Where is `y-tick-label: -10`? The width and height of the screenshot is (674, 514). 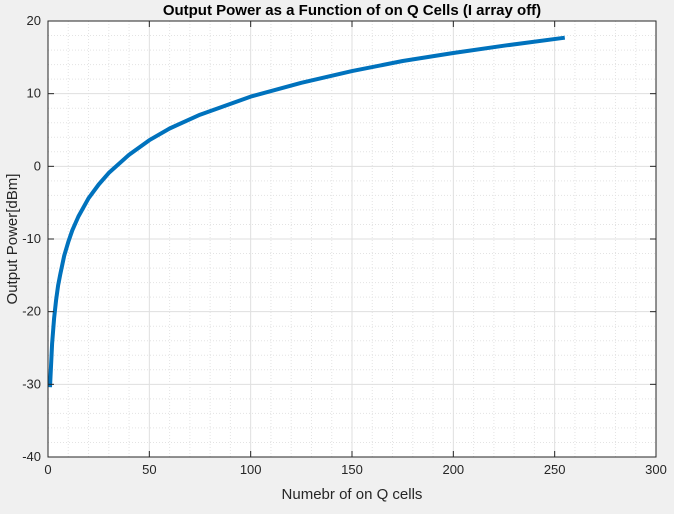
y-tick-label: -10 is located at coordinates (31, 238).